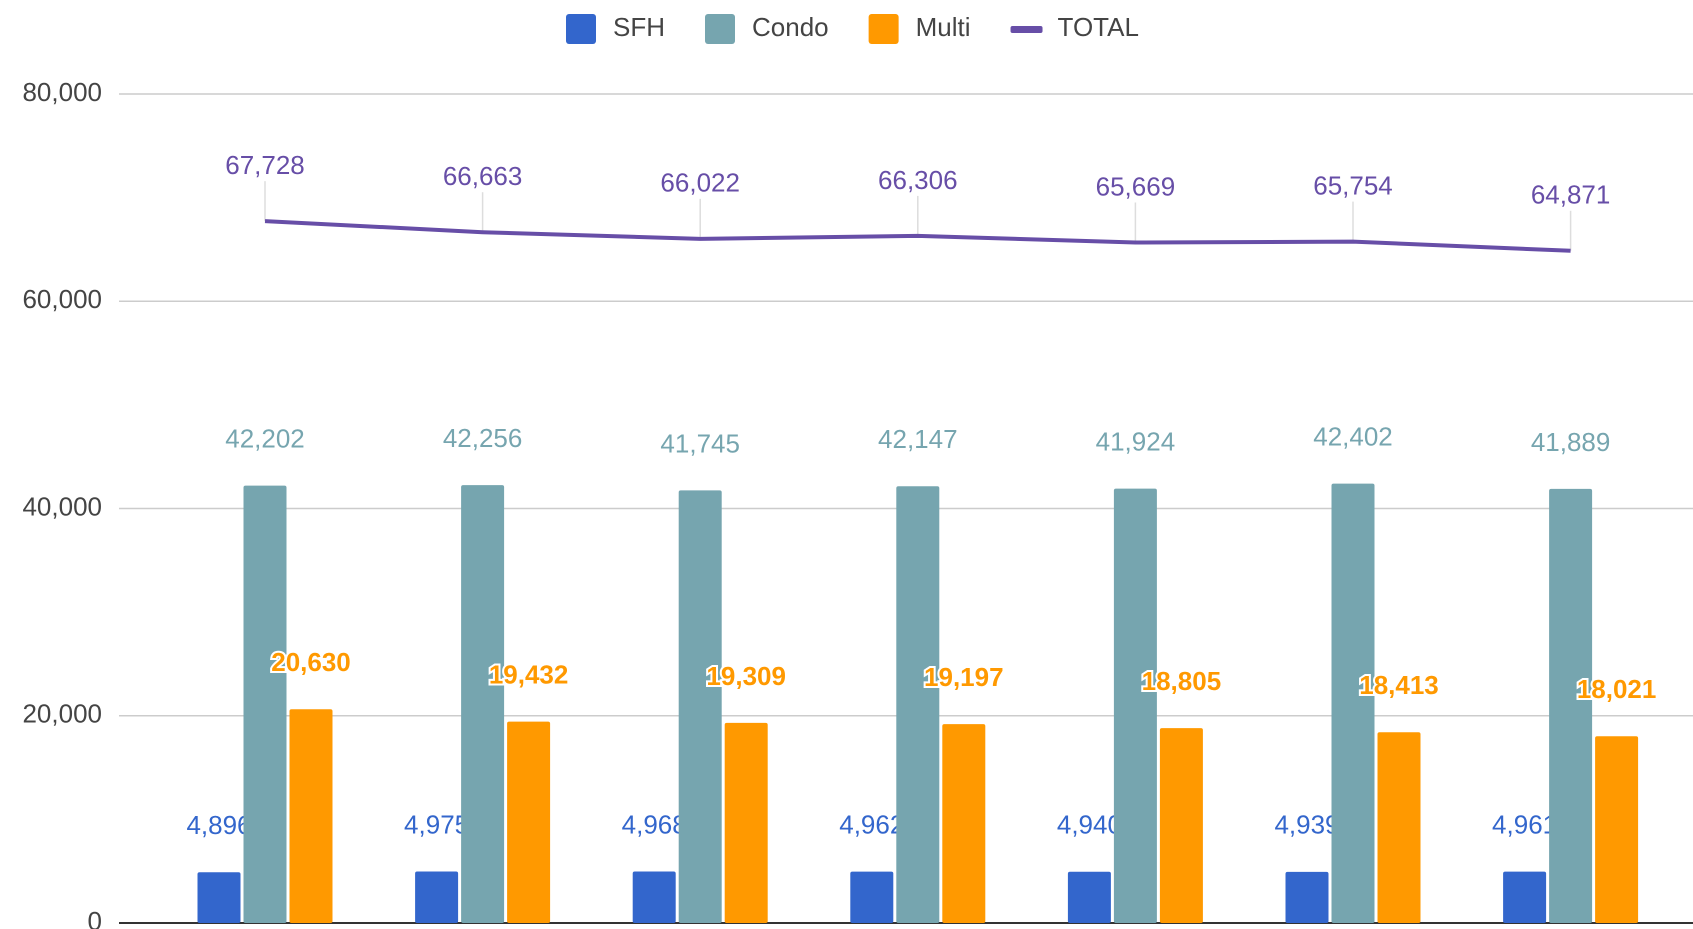  Describe the element at coordinates (218, 825) in the screenshot. I see `data-label: 4,896` at that location.